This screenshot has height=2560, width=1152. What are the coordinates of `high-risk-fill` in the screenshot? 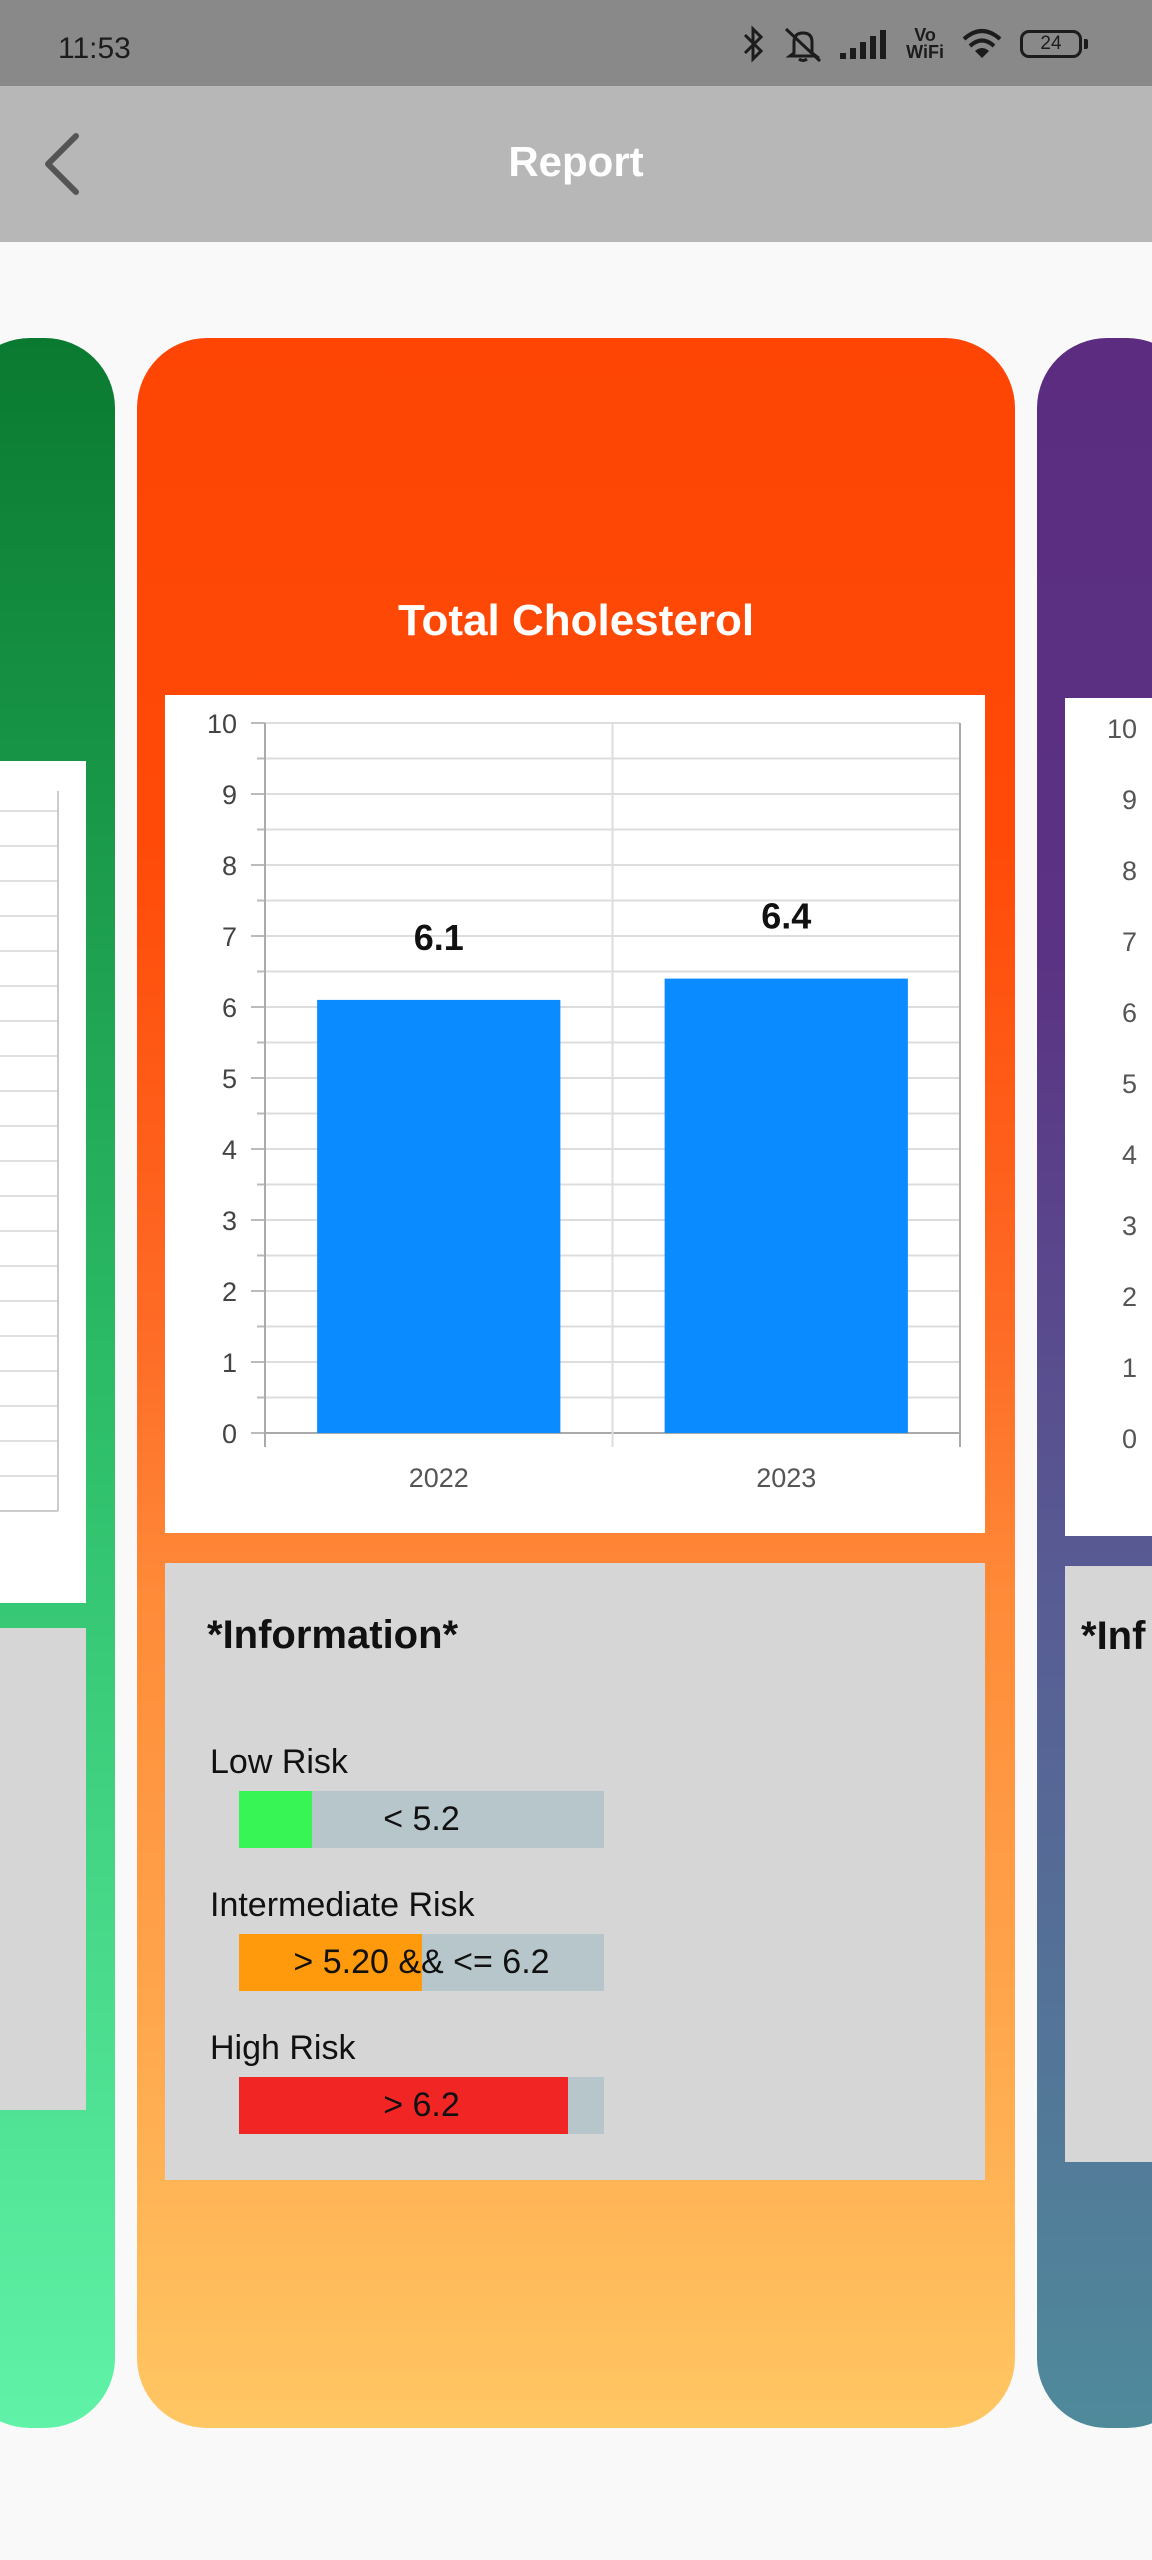 It's located at (403, 2105).